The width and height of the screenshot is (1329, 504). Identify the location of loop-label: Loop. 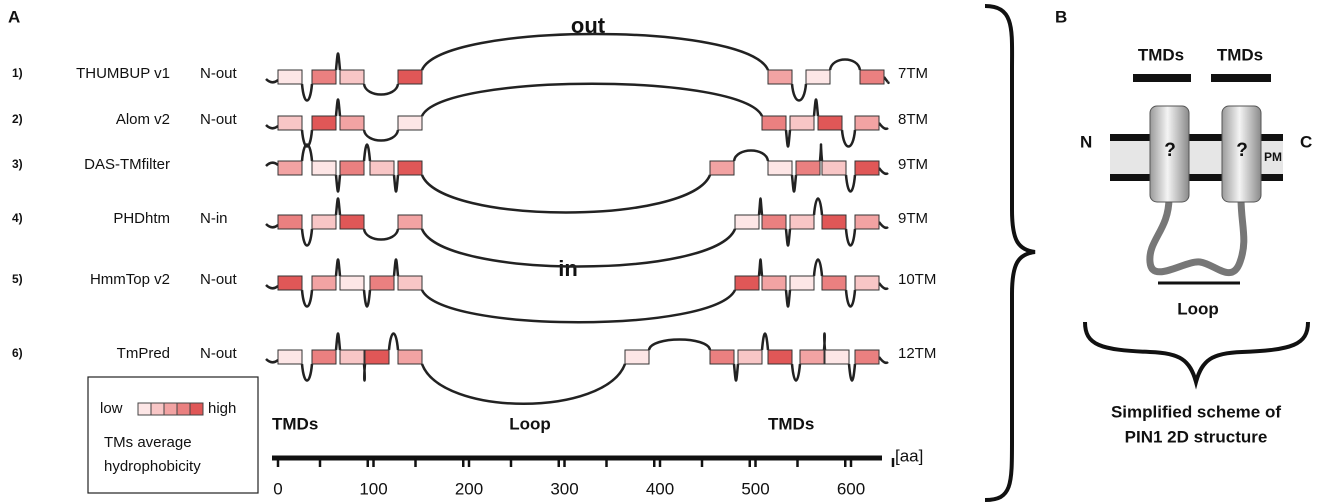
(1198, 308).